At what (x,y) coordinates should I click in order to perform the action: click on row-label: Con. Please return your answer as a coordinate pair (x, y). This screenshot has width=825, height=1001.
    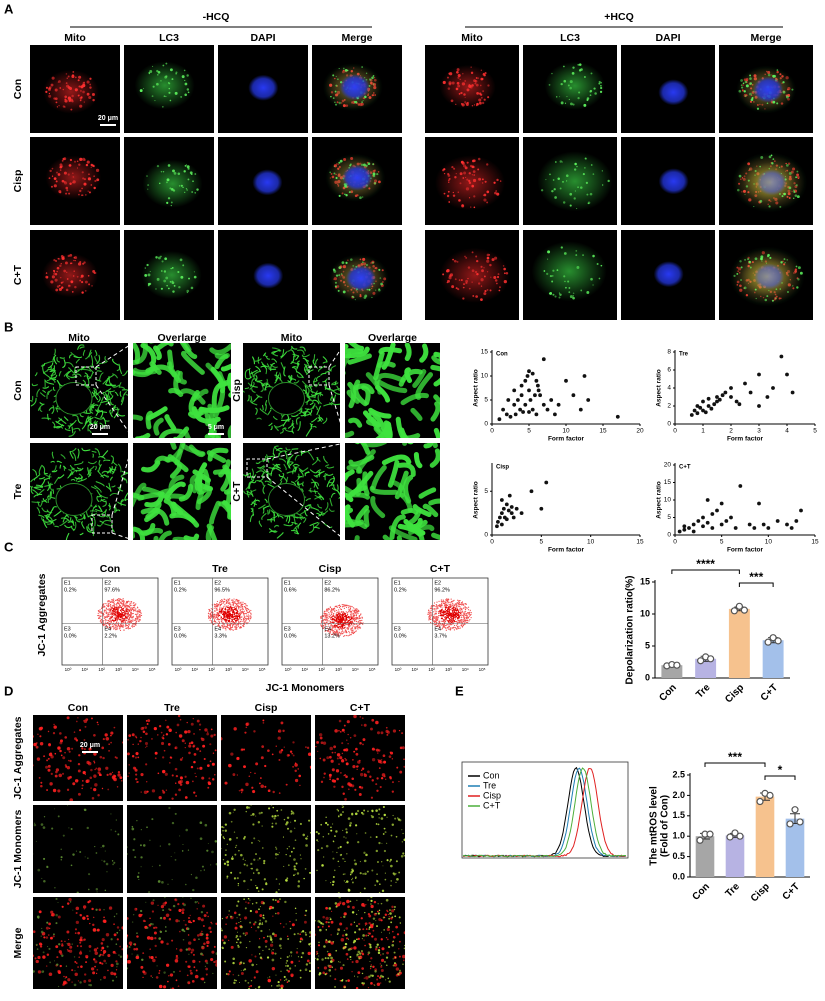
    Looking at the image, I should click on (18, 89).